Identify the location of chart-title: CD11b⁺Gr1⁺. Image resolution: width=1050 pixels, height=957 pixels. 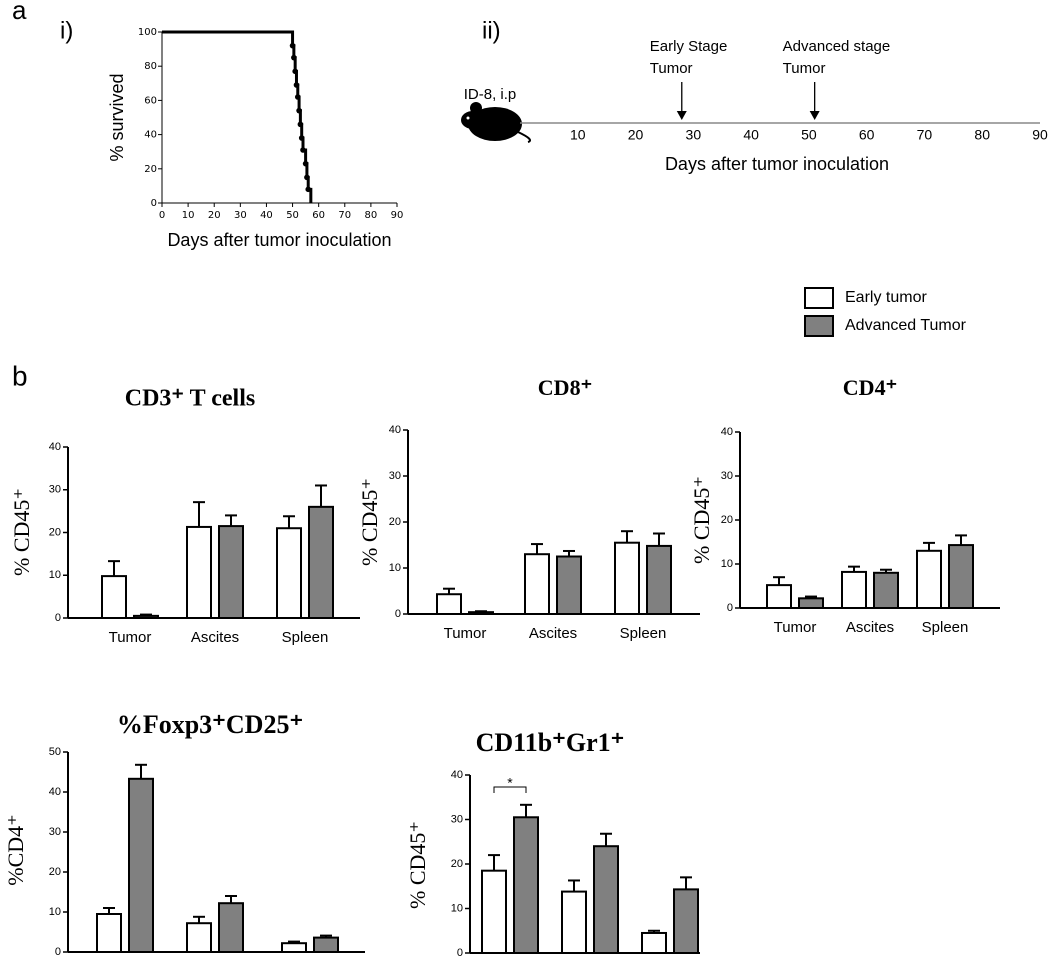
(550, 742).